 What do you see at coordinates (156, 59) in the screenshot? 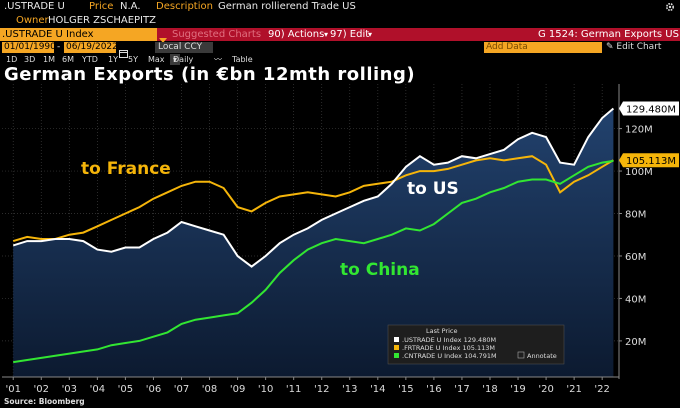
I see `period-max: Max` at bounding box center [156, 59].